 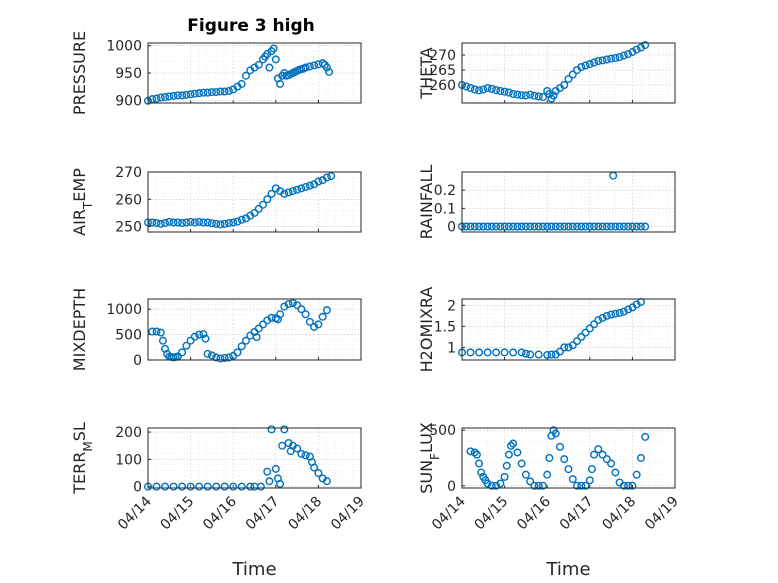 What do you see at coordinates (426, 202) in the screenshot?
I see `y-axis-label: RAINFALL` at bounding box center [426, 202].